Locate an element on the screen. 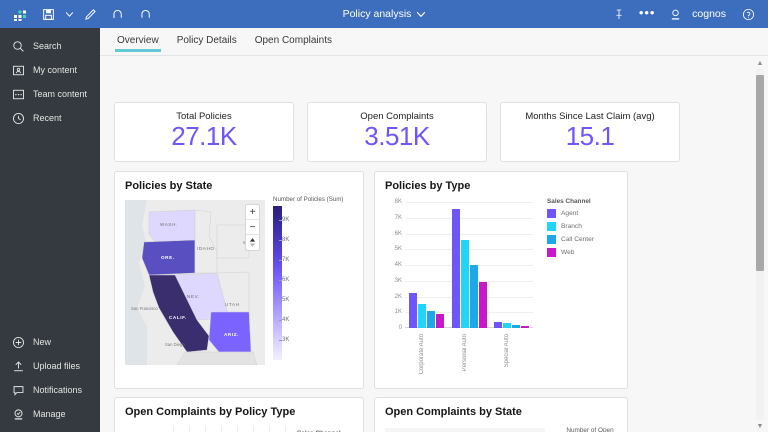  tab-policy-details: Policy Details is located at coordinates (206, 40).